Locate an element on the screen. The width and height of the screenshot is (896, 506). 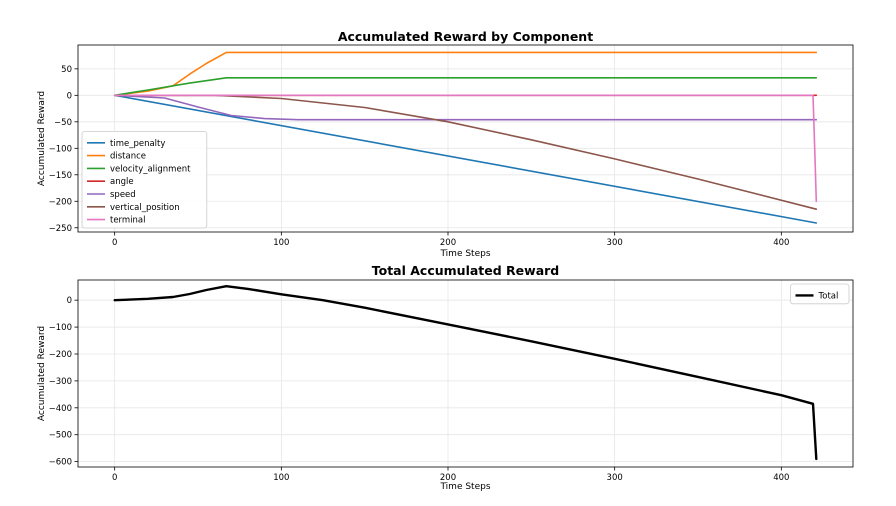
y-tick-label: −400 is located at coordinates (60, 409).